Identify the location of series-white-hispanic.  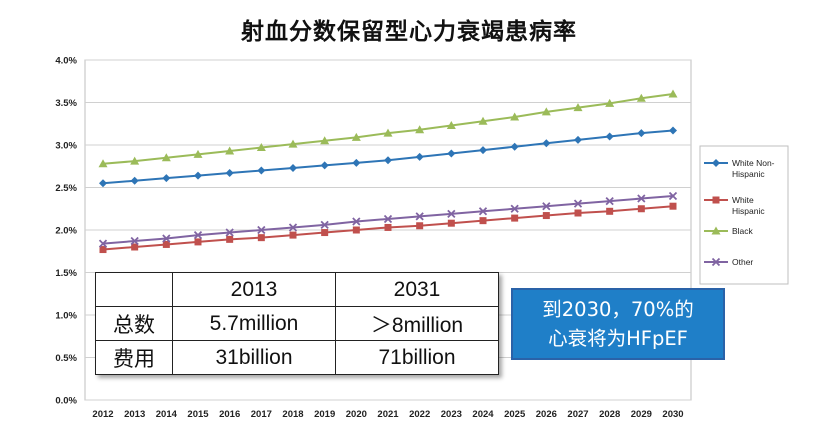
(388, 228).